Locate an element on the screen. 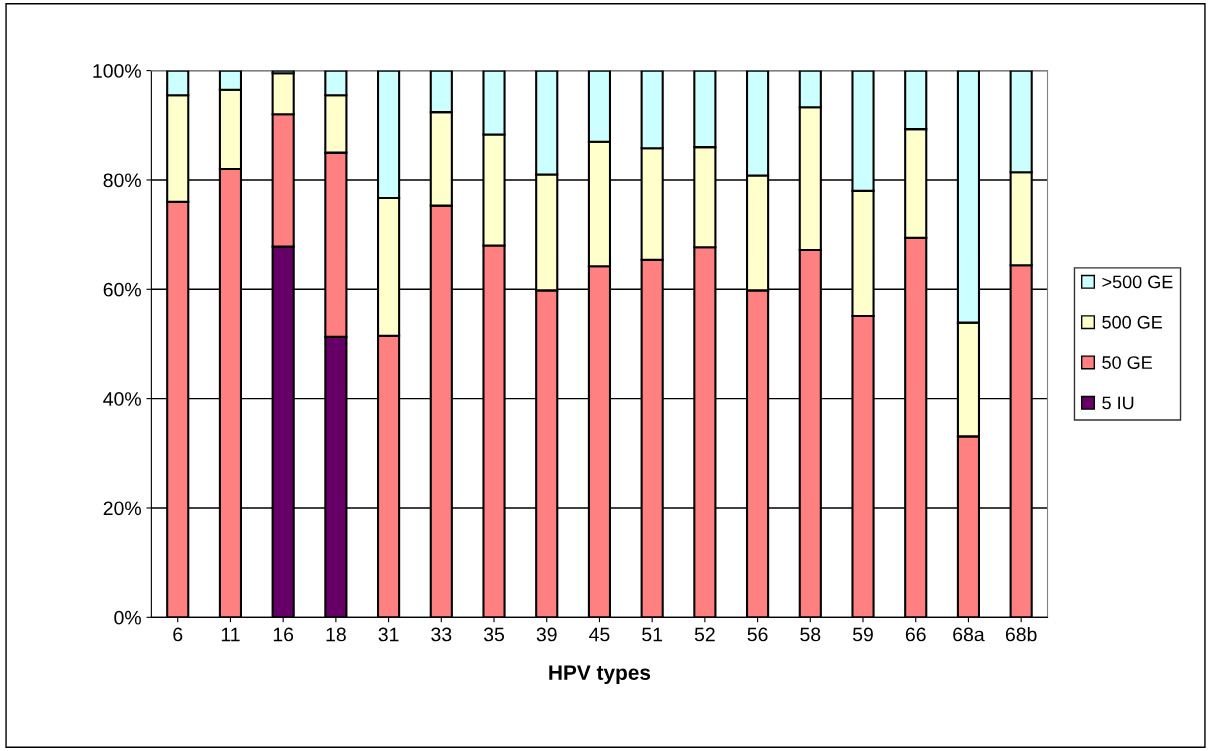  x-tick-label: 52 is located at coordinates (704, 634).